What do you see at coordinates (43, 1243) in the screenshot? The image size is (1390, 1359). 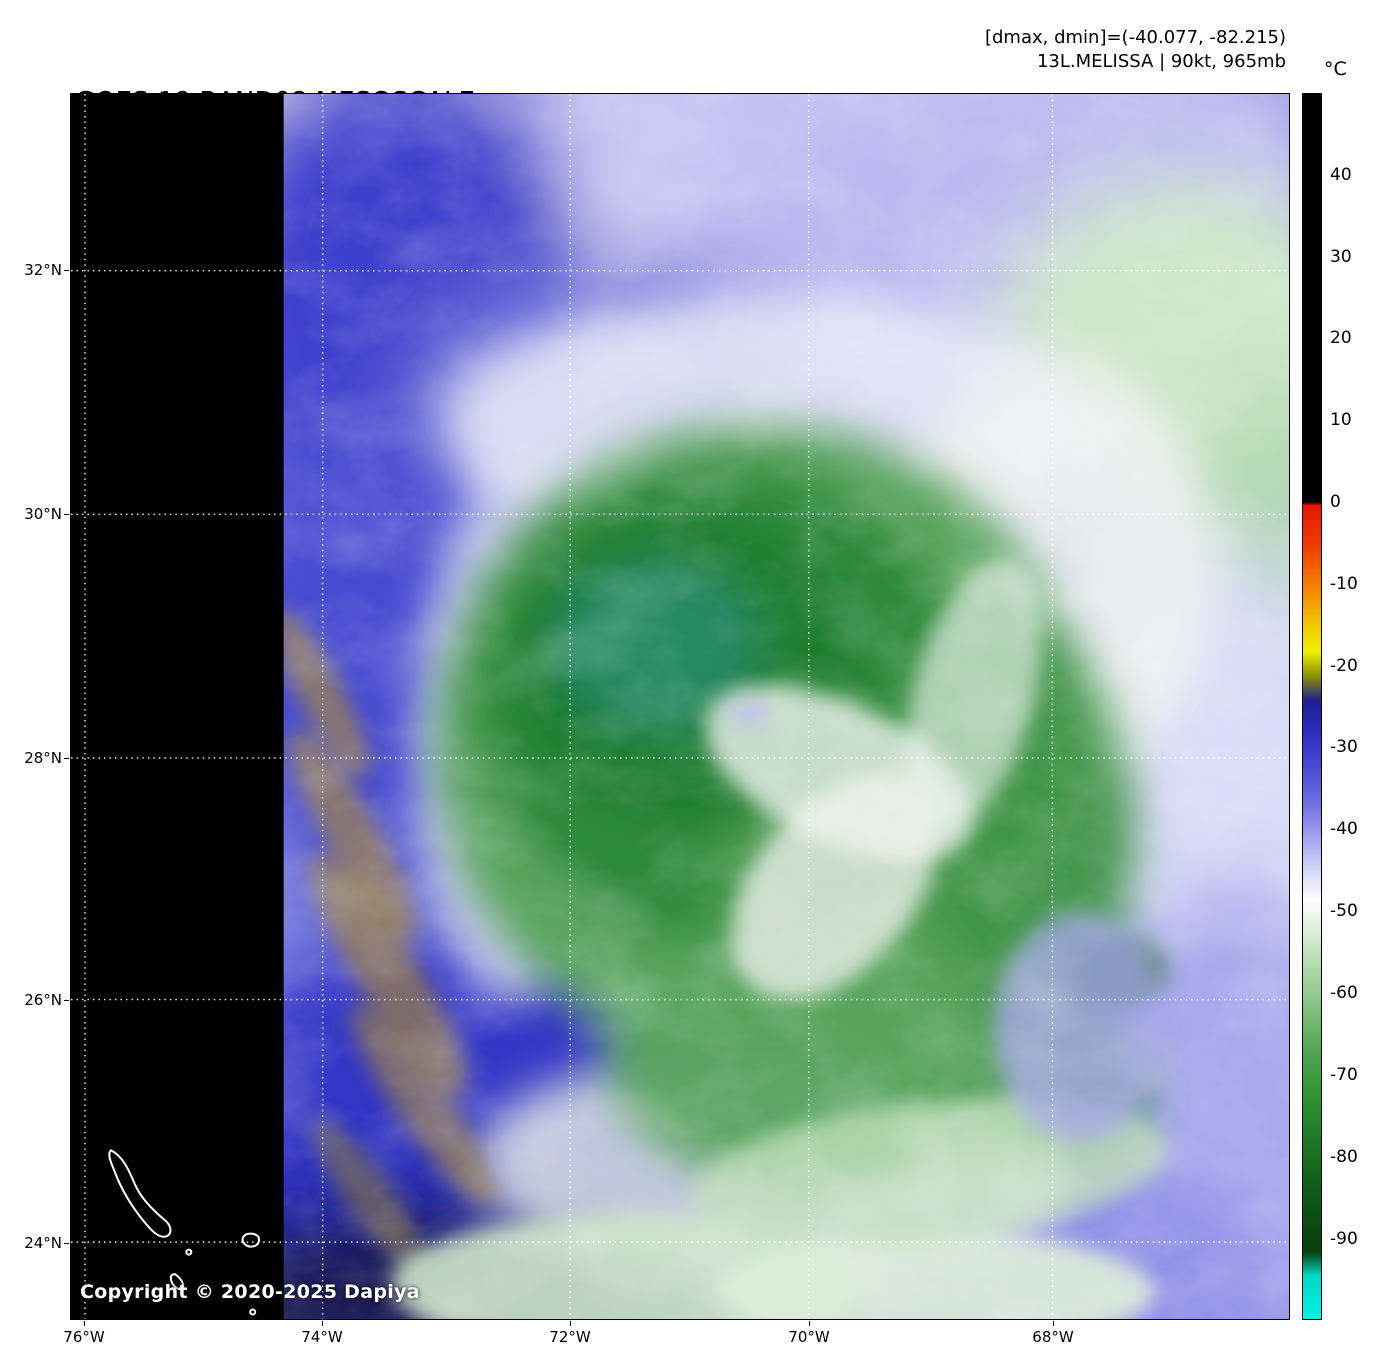 I see `lat-tick-label: 24°N` at bounding box center [43, 1243].